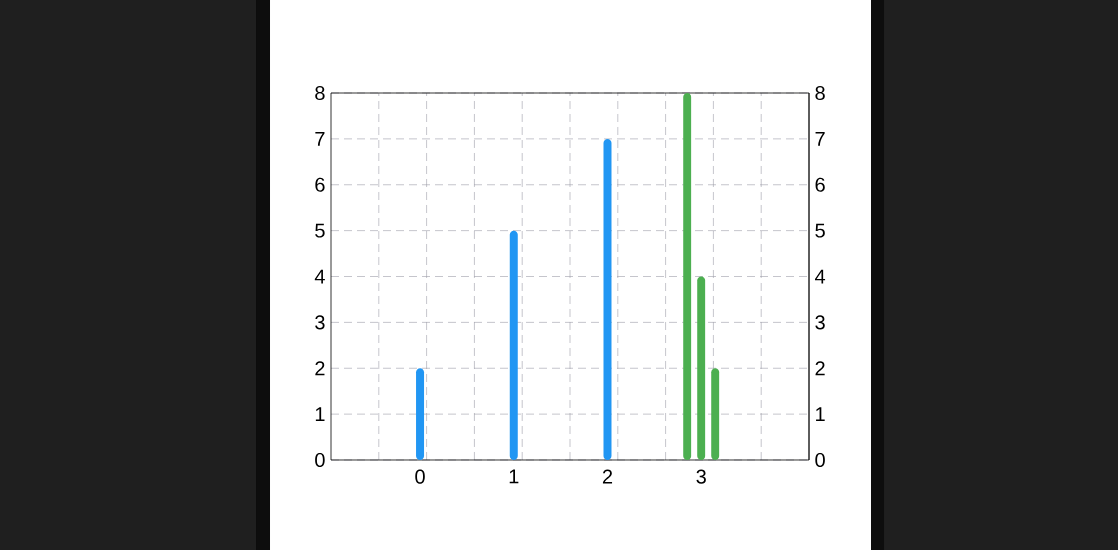 The image size is (1118, 550). What do you see at coordinates (820, 139) in the screenshot?
I see `y2-tick-label: 7` at bounding box center [820, 139].